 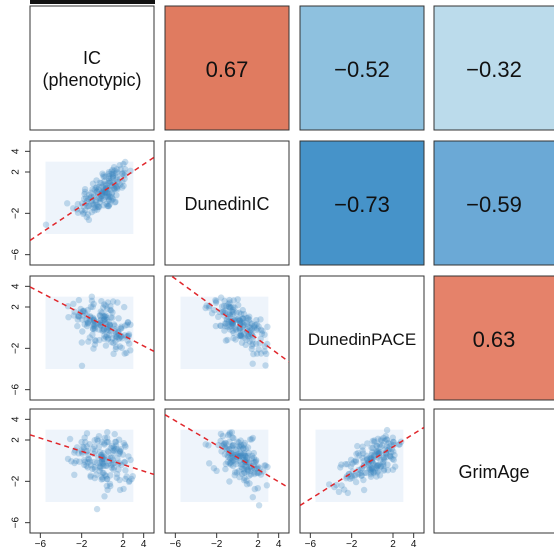 What do you see at coordinates (224, 465) in the screenshot?
I see `density-background` at bounding box center [224, 465].